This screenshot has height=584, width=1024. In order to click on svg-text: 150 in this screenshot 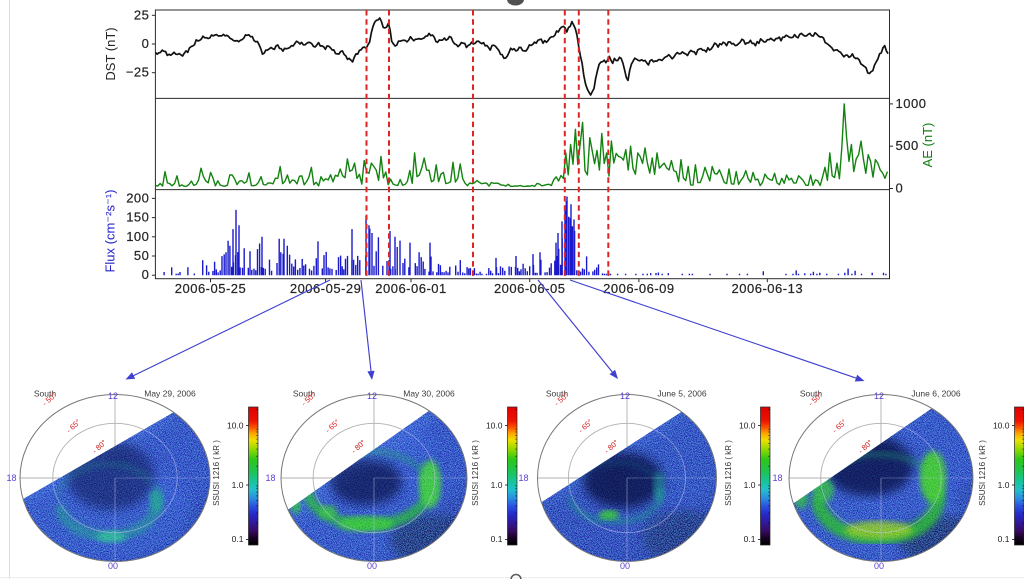, I will do `click(137, 217)`.